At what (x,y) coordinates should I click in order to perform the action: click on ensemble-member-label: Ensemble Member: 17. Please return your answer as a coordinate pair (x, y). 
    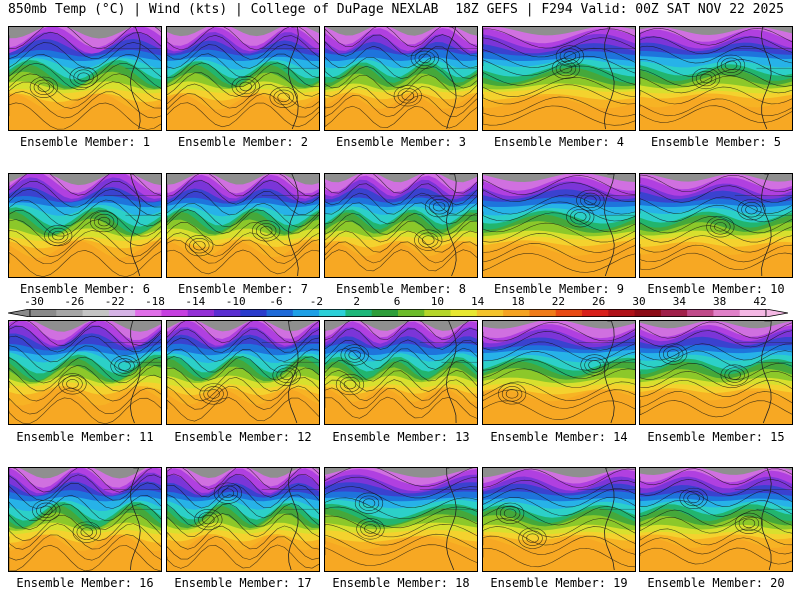
    Looking at the image, I should click on (243, 583).